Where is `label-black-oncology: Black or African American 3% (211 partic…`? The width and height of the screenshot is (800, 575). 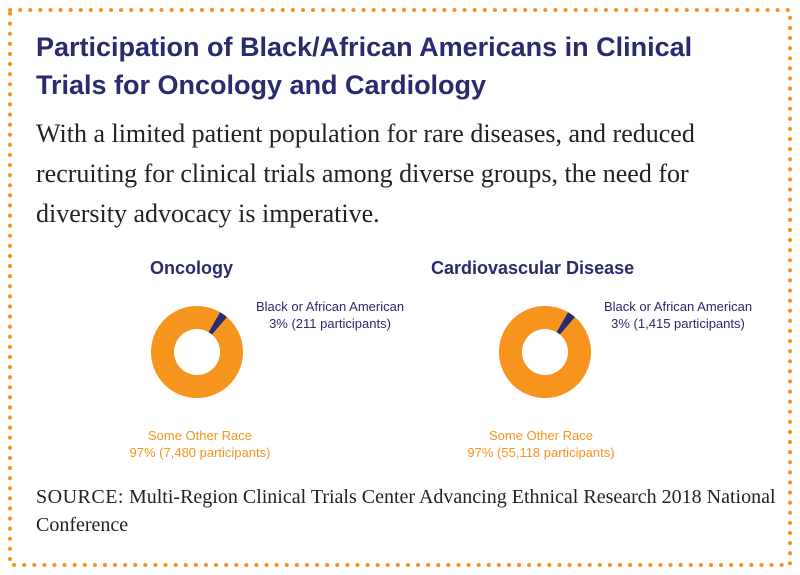 label-black-oncology: Black or African American 3% (211 partic… is located at coordinates (330, 315).